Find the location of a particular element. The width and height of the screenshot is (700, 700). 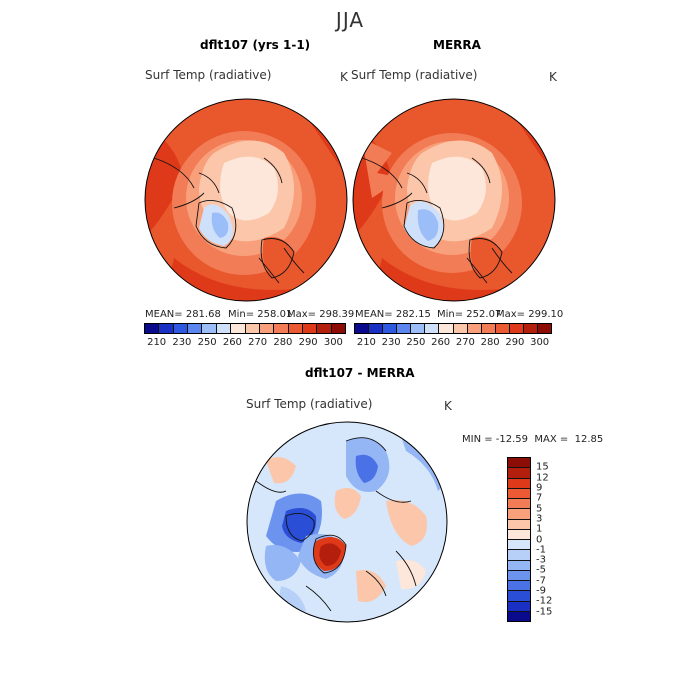

model-colorbar is located at coordinates (245, 328).